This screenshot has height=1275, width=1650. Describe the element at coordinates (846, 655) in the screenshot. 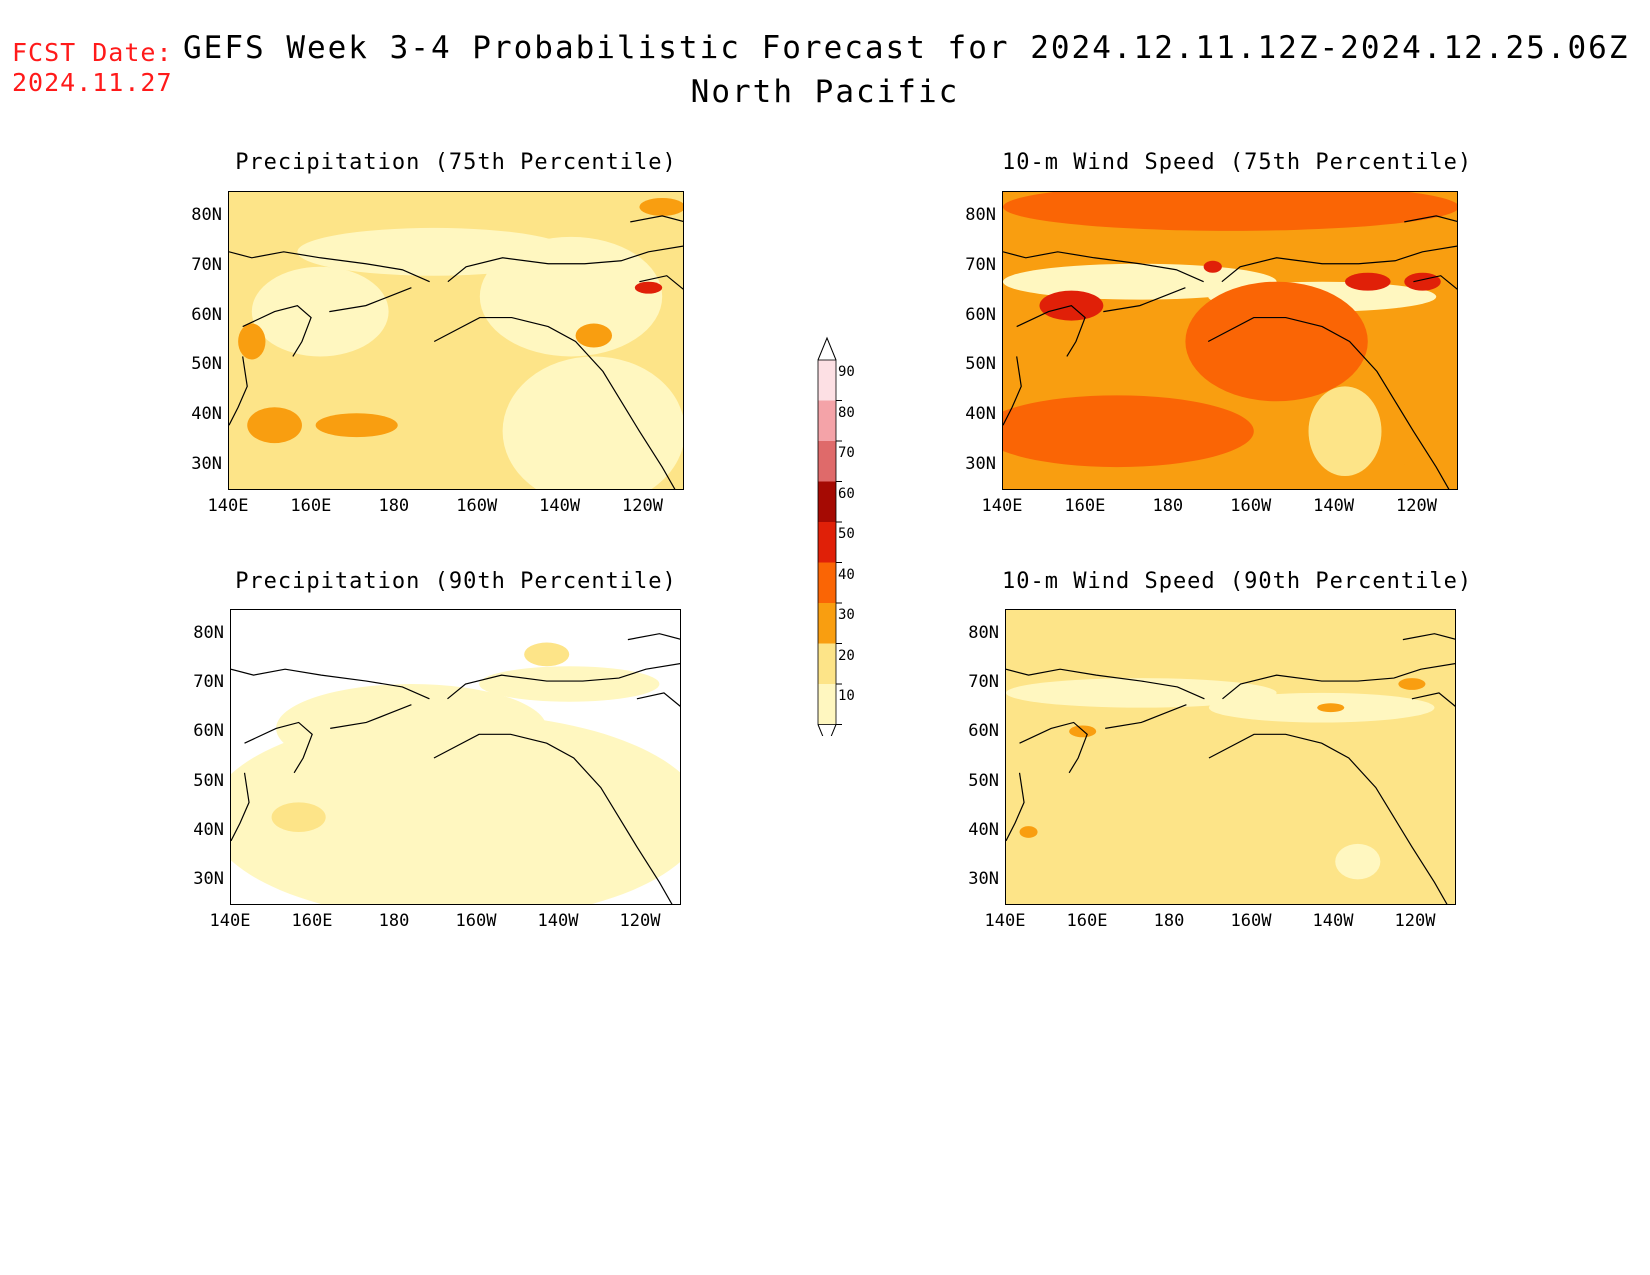

I see `colorbar-label: 20` at that location.